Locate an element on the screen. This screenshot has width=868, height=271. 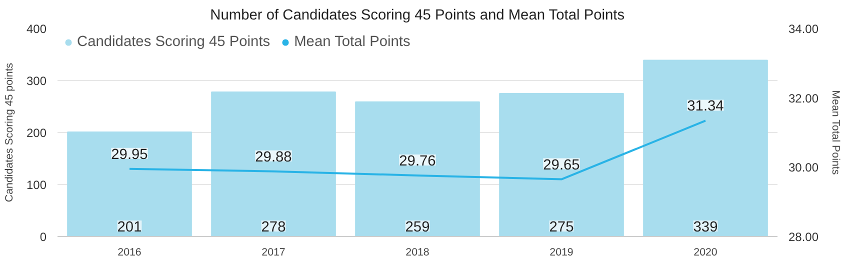
data-label: 278 is located at coordinates (273, 228).